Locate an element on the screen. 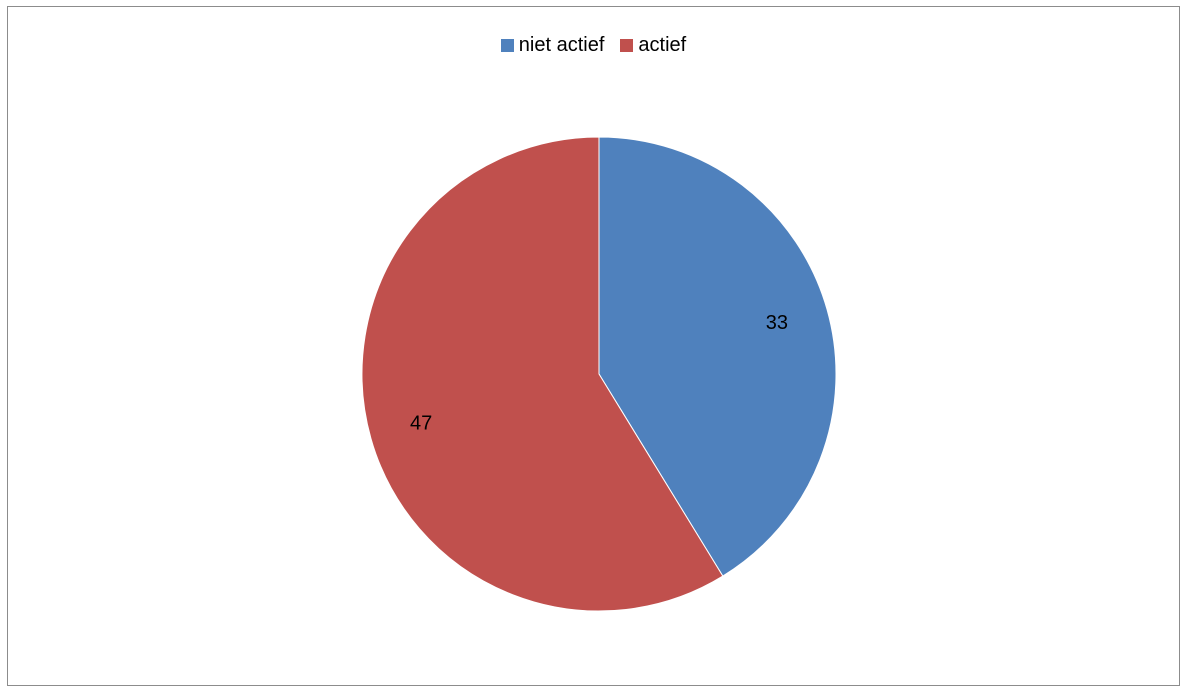 This screenshot has height=686, width=1187. legend-label-niet-actief: niet actief is located at coordinates (561, 45).